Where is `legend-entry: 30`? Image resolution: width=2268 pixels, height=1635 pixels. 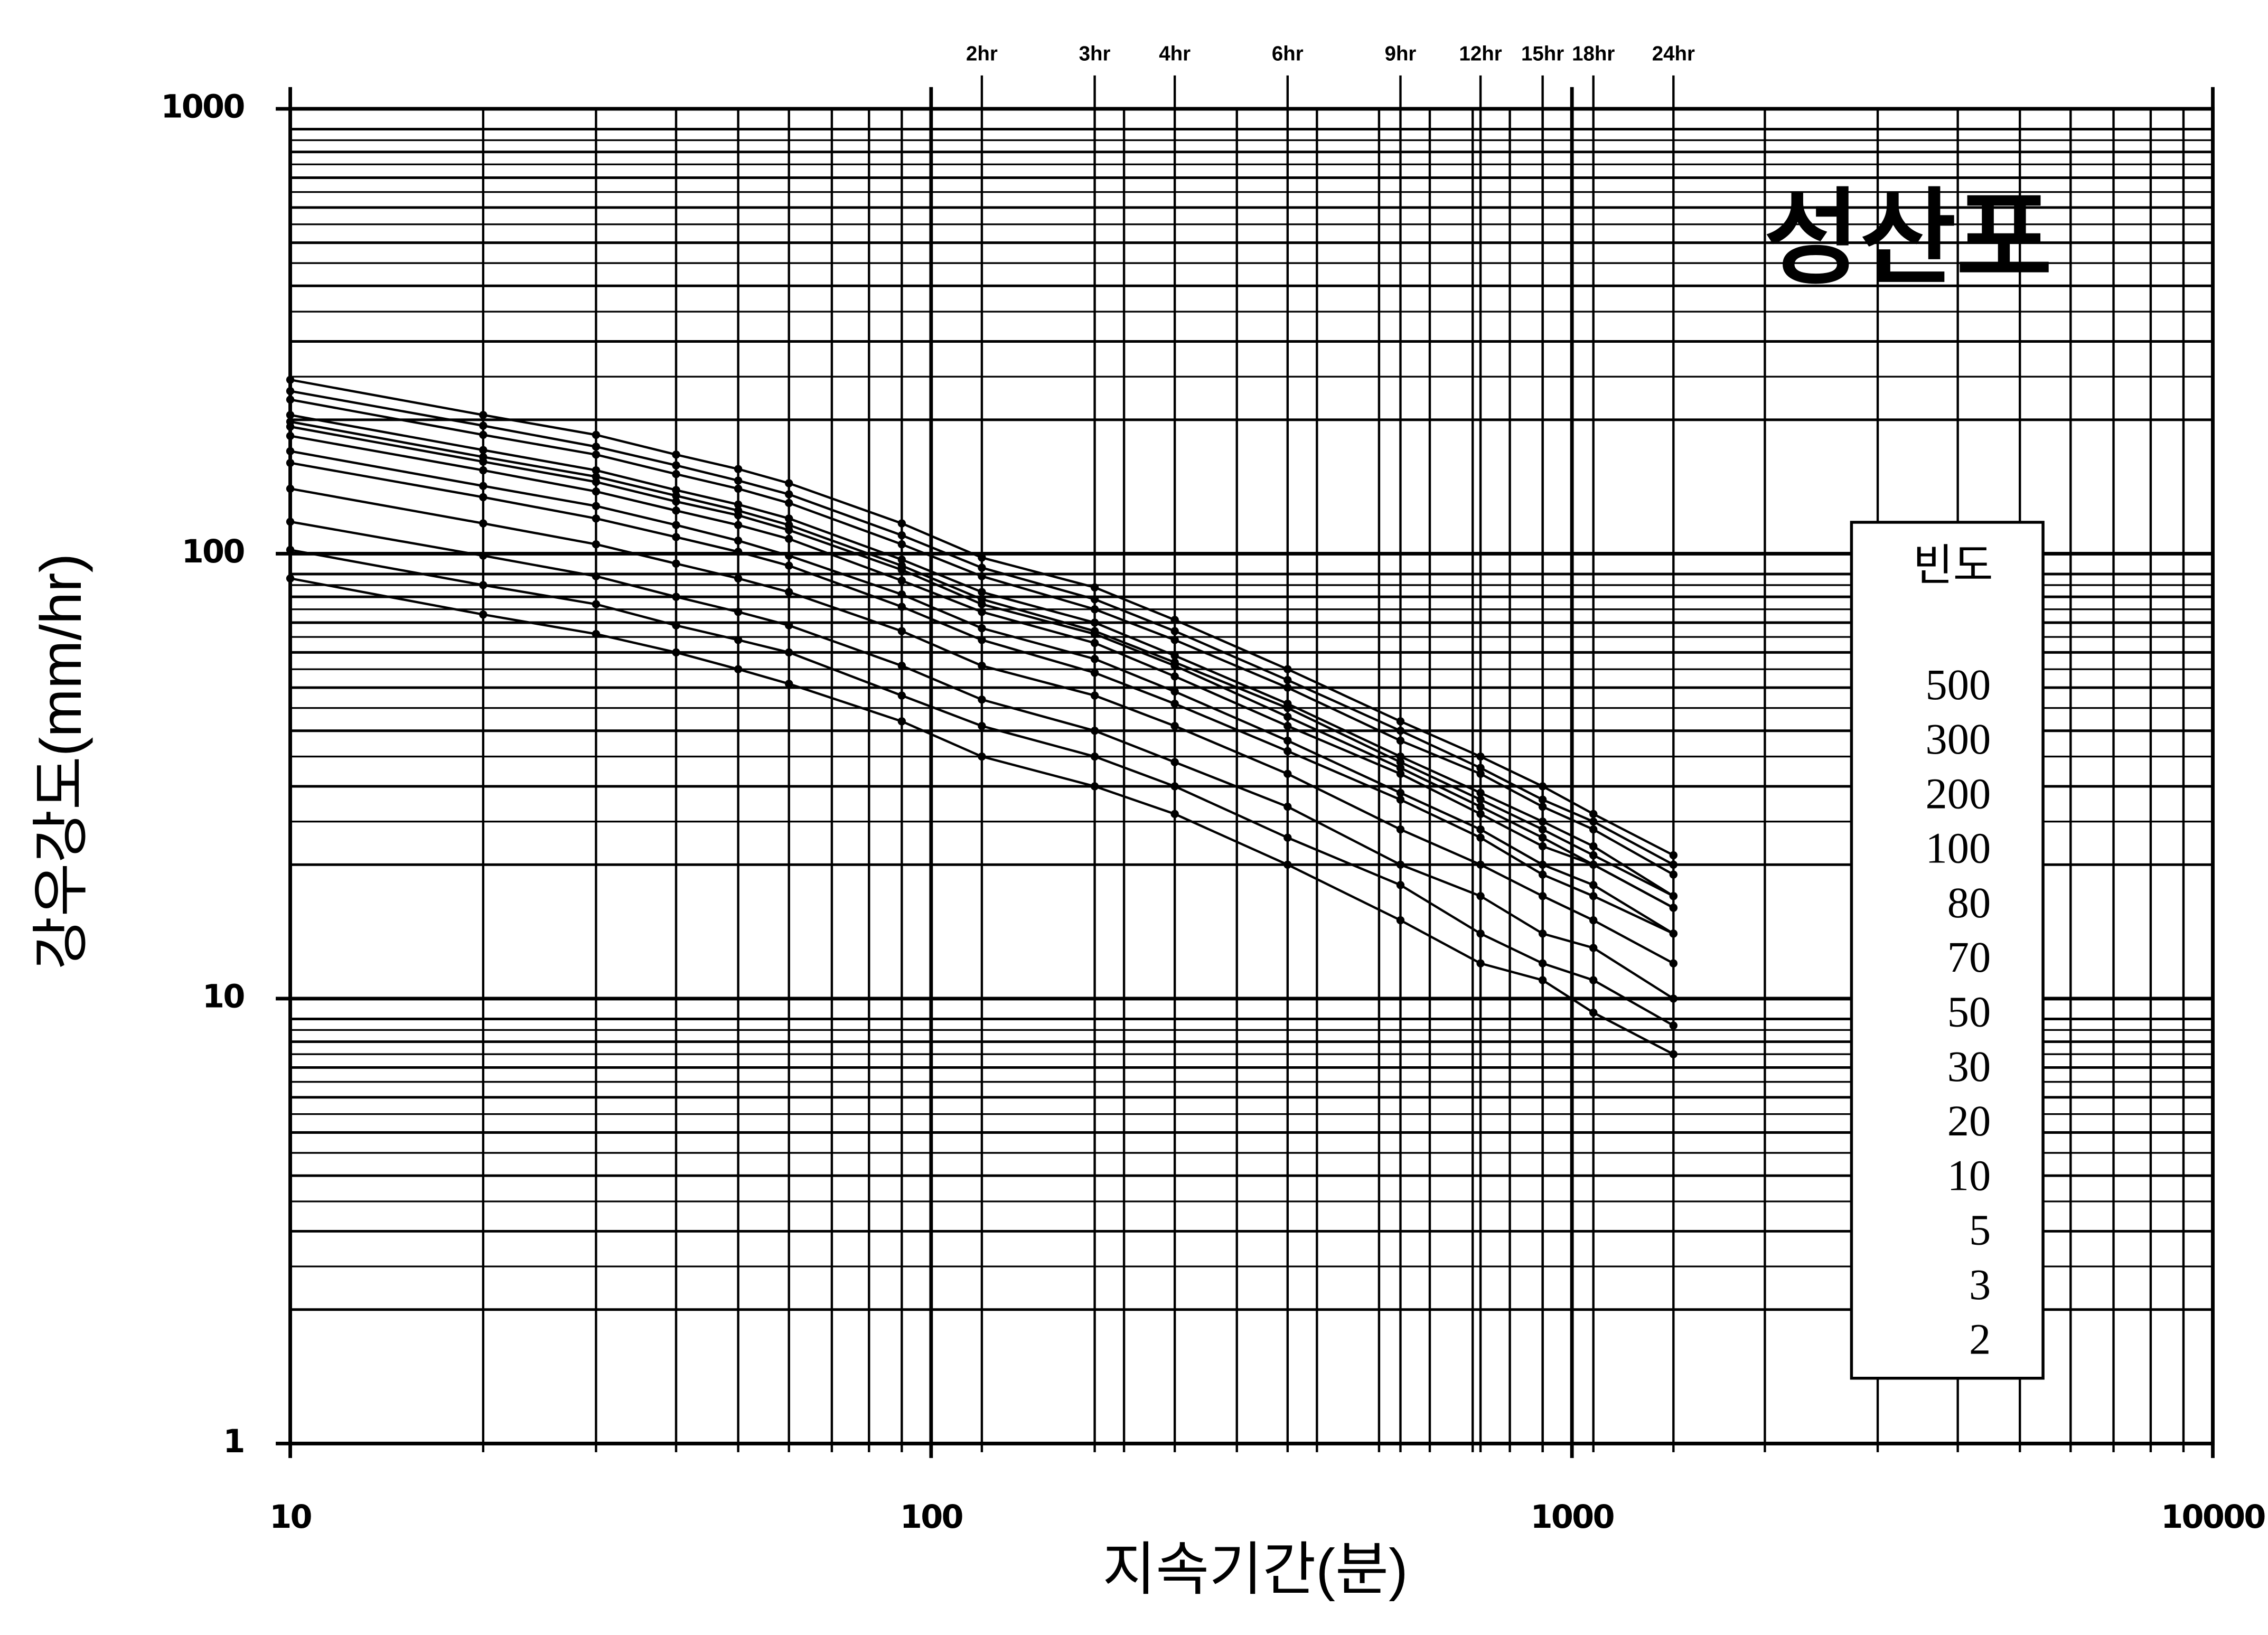 legend-entry: 30 is located at coordinates (1969, 1067).